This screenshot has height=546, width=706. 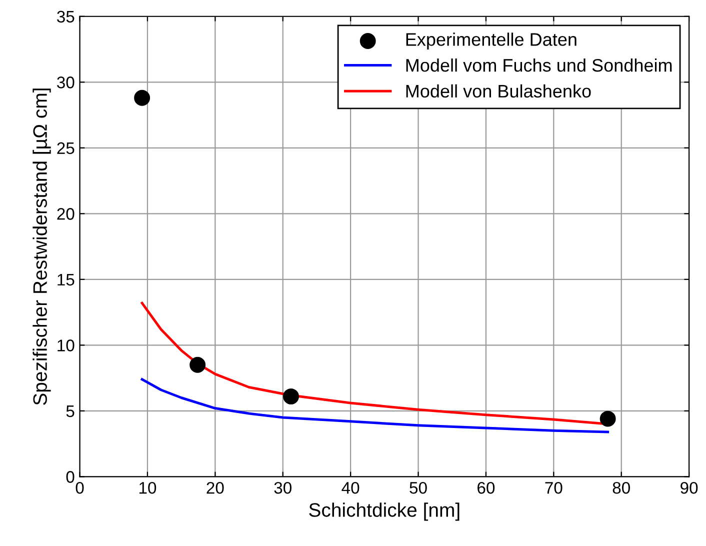 I want to click on x-tick-label: 30, so click(x=283, y=488).